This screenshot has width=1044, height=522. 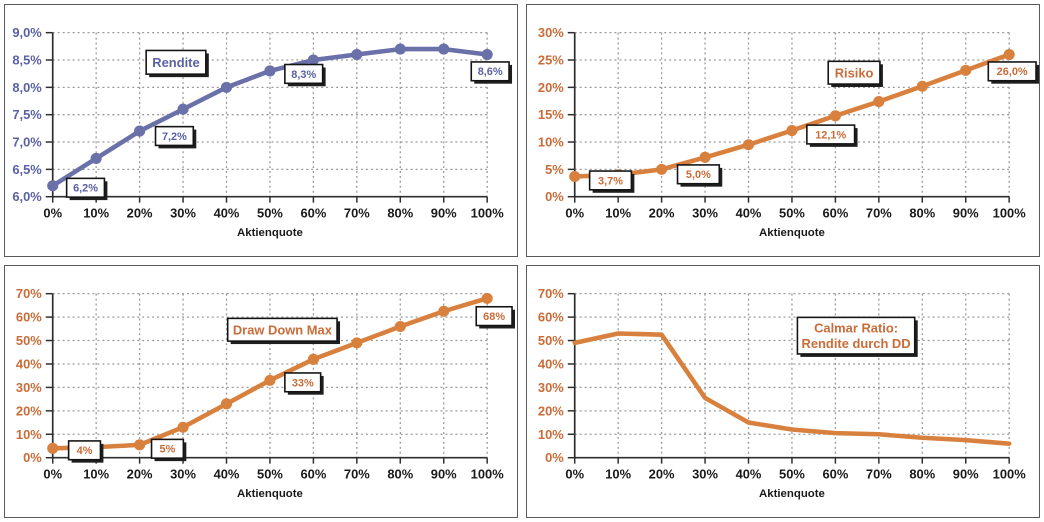 I want to click on data-label-text: 12,1%, so click(x=830, y=135).